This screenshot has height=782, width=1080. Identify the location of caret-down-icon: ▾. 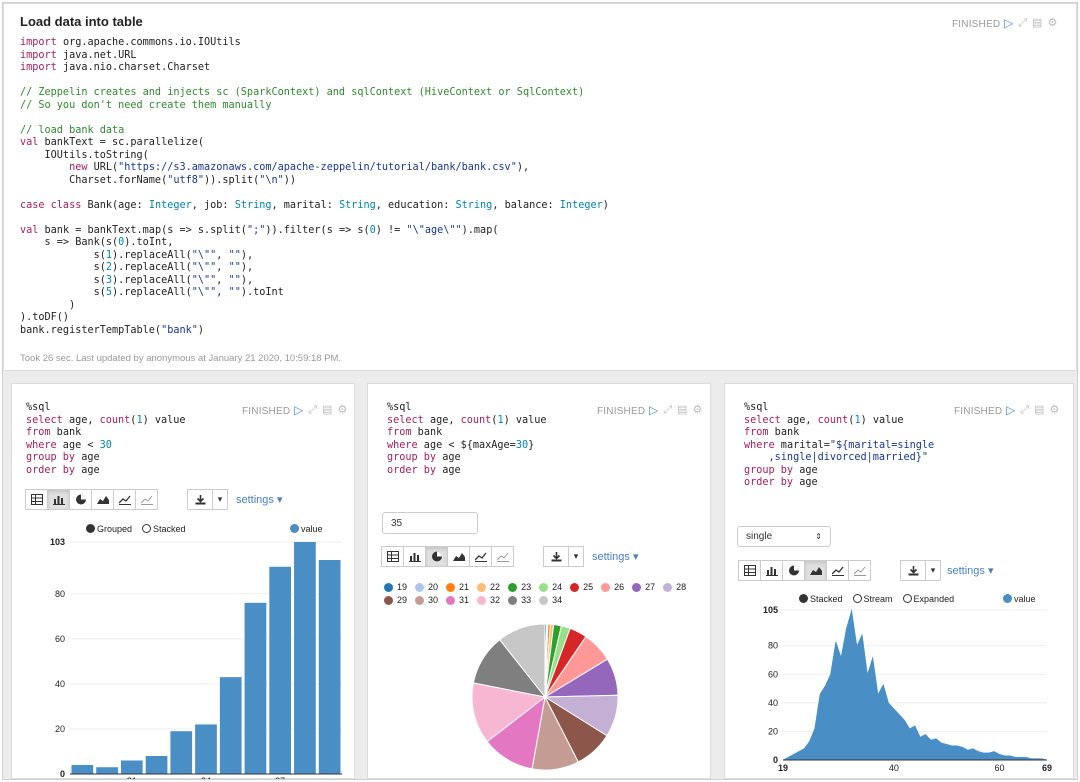
(576, 556).